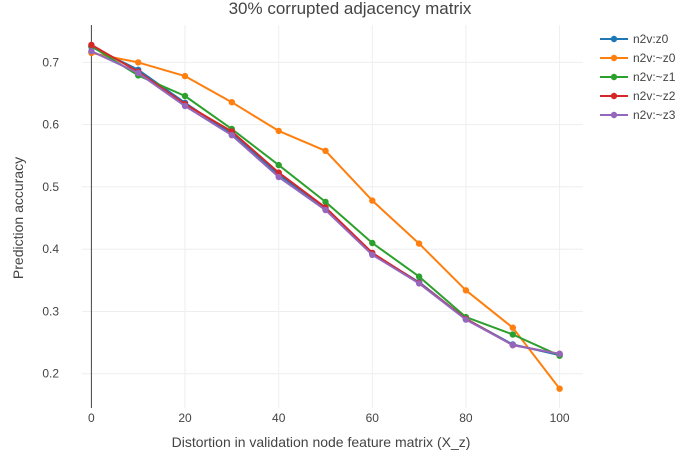 The height and width of the screenshot is (450, 700). I want to click on legend-label-0: n2v:z0, so click(651, 39).